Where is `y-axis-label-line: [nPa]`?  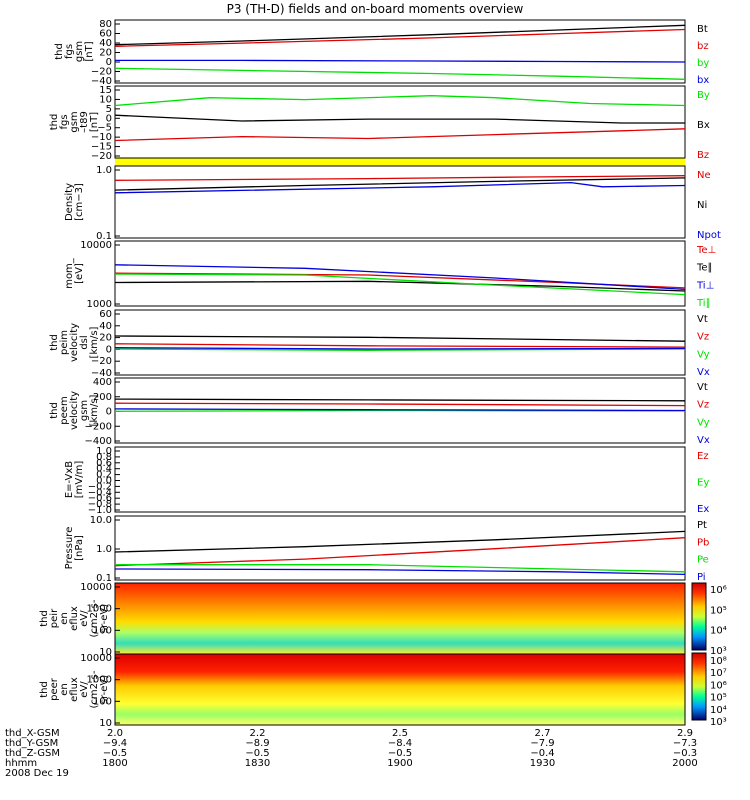
y-axis-label-line: [nPa] is located at coordinates (79, 548).